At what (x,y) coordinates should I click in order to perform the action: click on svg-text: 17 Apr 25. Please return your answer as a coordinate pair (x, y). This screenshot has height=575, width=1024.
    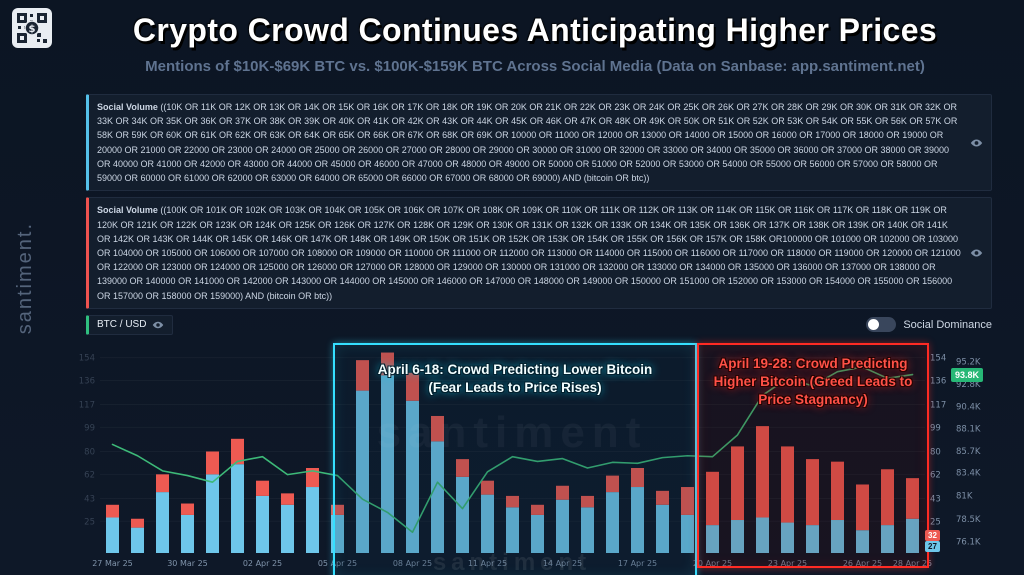
    Looking at the image, I should click on (637, 563).